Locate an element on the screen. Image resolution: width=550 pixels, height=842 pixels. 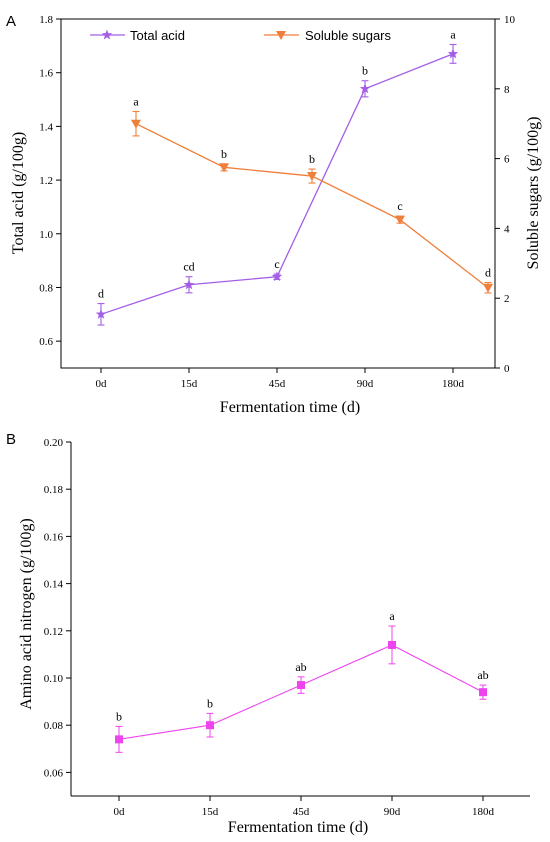
panel-a-left-tick-label: 1.8 is located at coordinates (46, 20).